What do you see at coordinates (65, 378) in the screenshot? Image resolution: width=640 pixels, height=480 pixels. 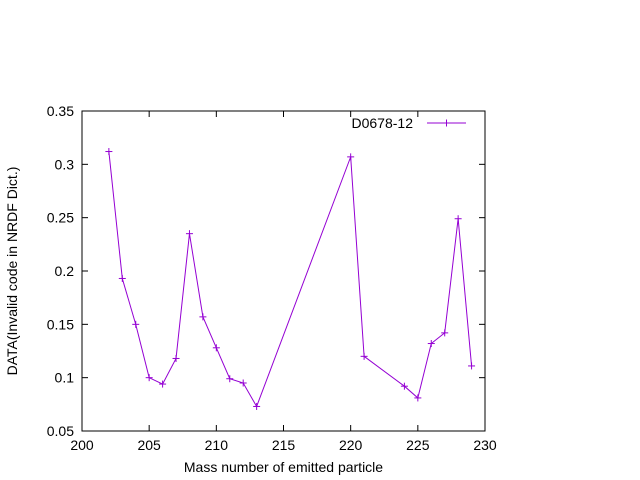 I see `y-tick-label: 0.1` at bounding box center [65, 378].